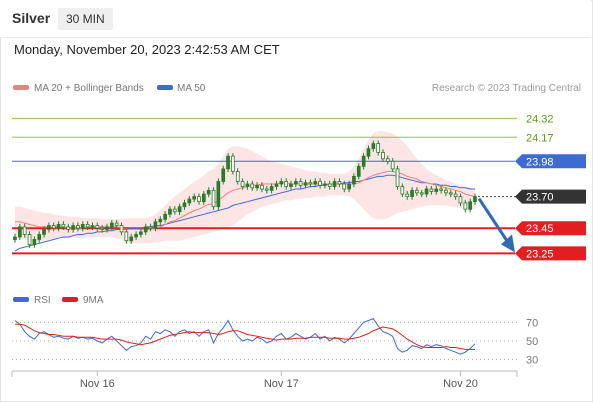 The height and width of the screenshot is (402, 593). What do you see at coordinates (295, 19) in the screenshot?
I see `chart-header: Silver 30 MIN` at bounding box center [295, 19].